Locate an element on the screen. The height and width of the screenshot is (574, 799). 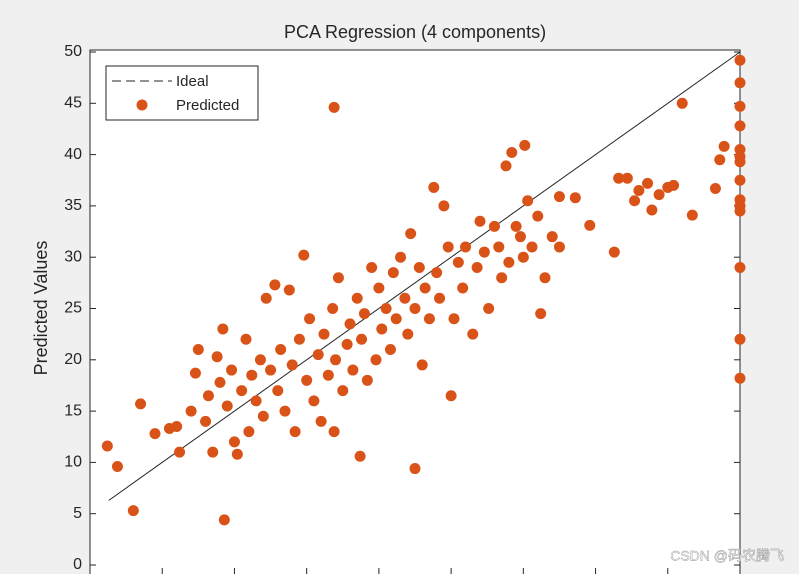
y-tick-label: 20 is located at coordinates (73, 359).